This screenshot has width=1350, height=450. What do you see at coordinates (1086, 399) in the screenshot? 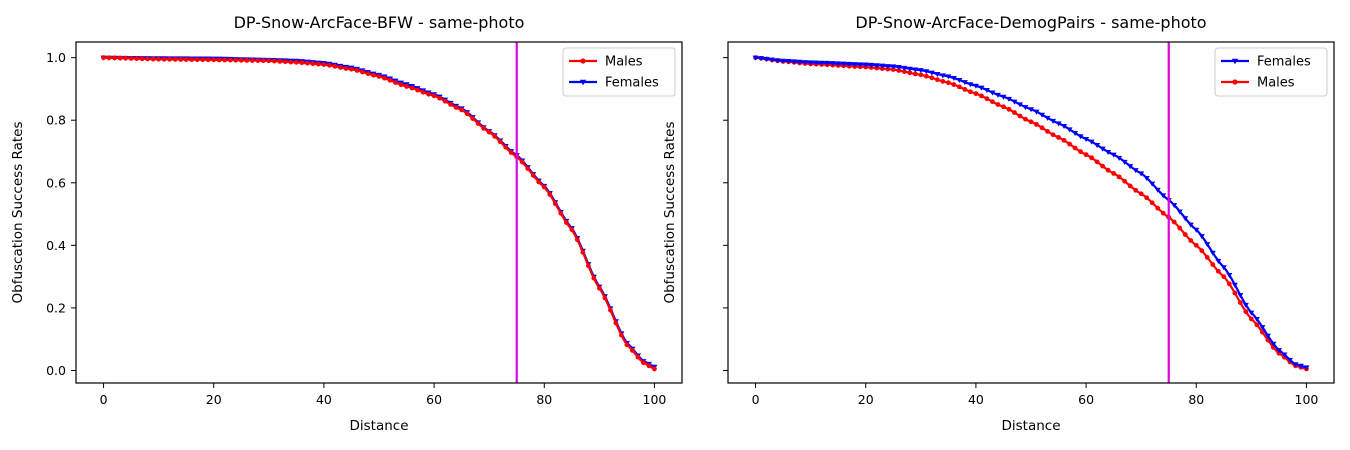
I see `x-tick-label: 60` at bounding box center [1086, 399].